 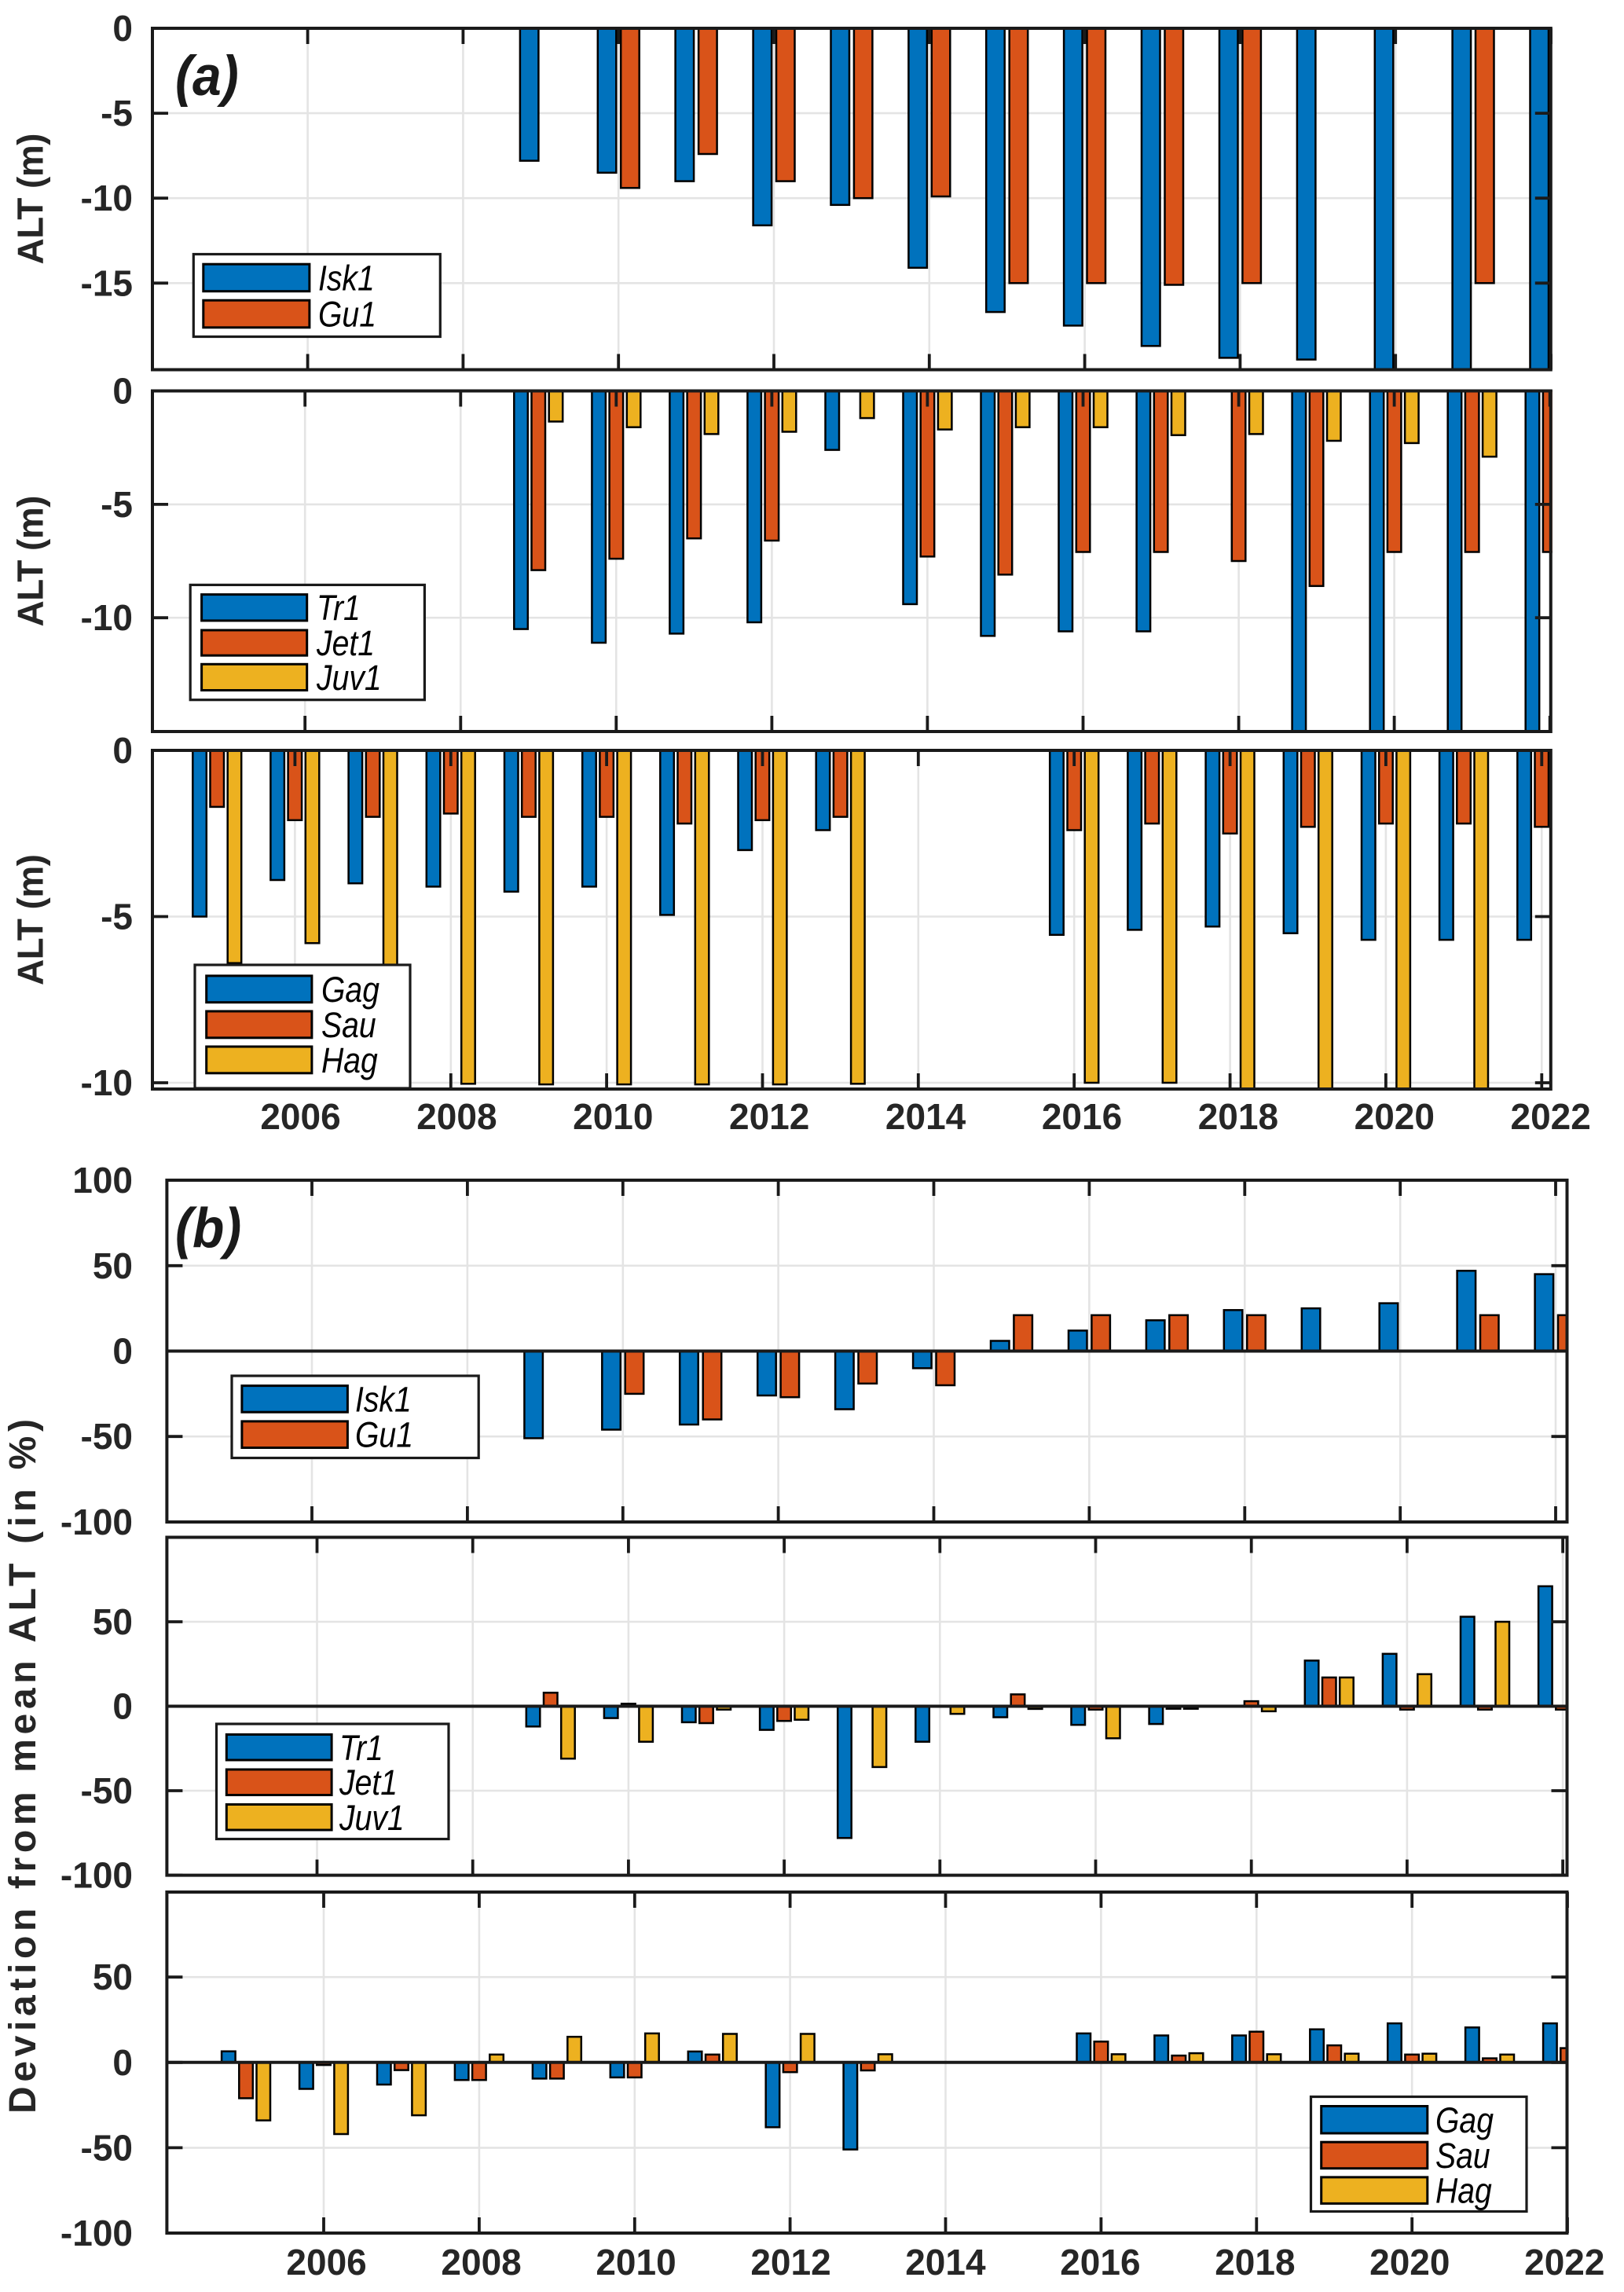 What do you see at coordinates (107, 282) in the screenshot?
I see `svg-text: -15` at bounding box center [107, 282].